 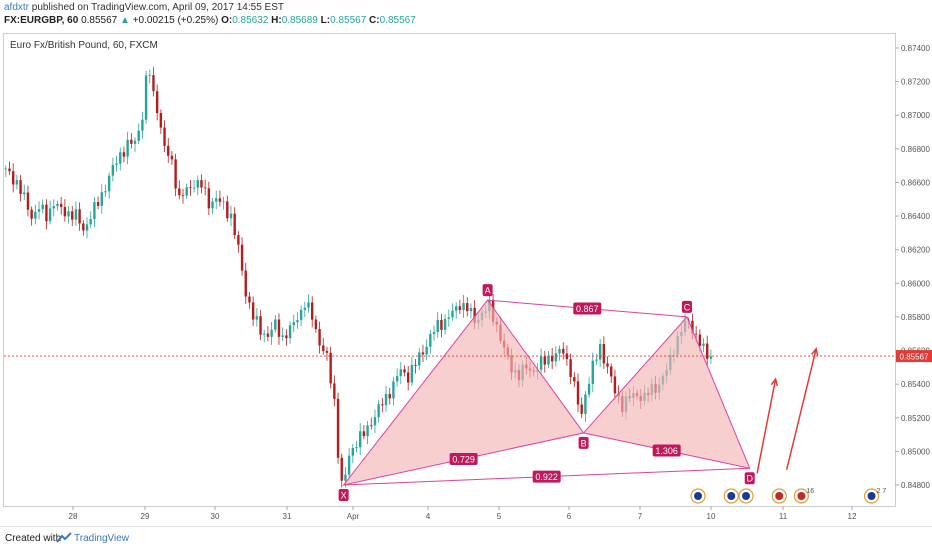 What do you see at coordinates (915, 182) in the screenshot?
I see `y-tick-label: 0.86600` at bounding box center [915, 182].